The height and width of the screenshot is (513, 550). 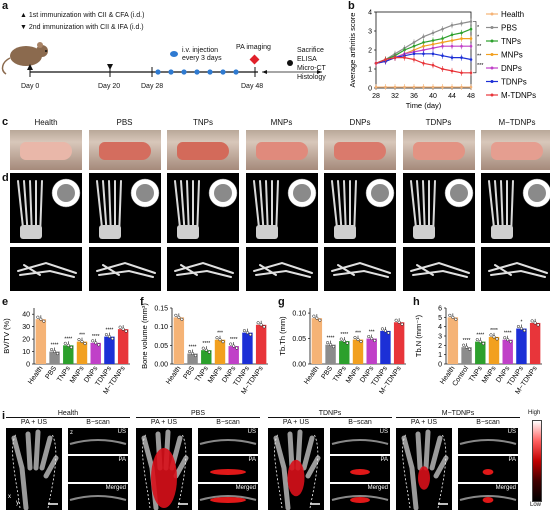 What do you see at coordinates (161, 346) in the screenshot?
I see `y-tick-label: 0.05` at bounding box center [161, 346].